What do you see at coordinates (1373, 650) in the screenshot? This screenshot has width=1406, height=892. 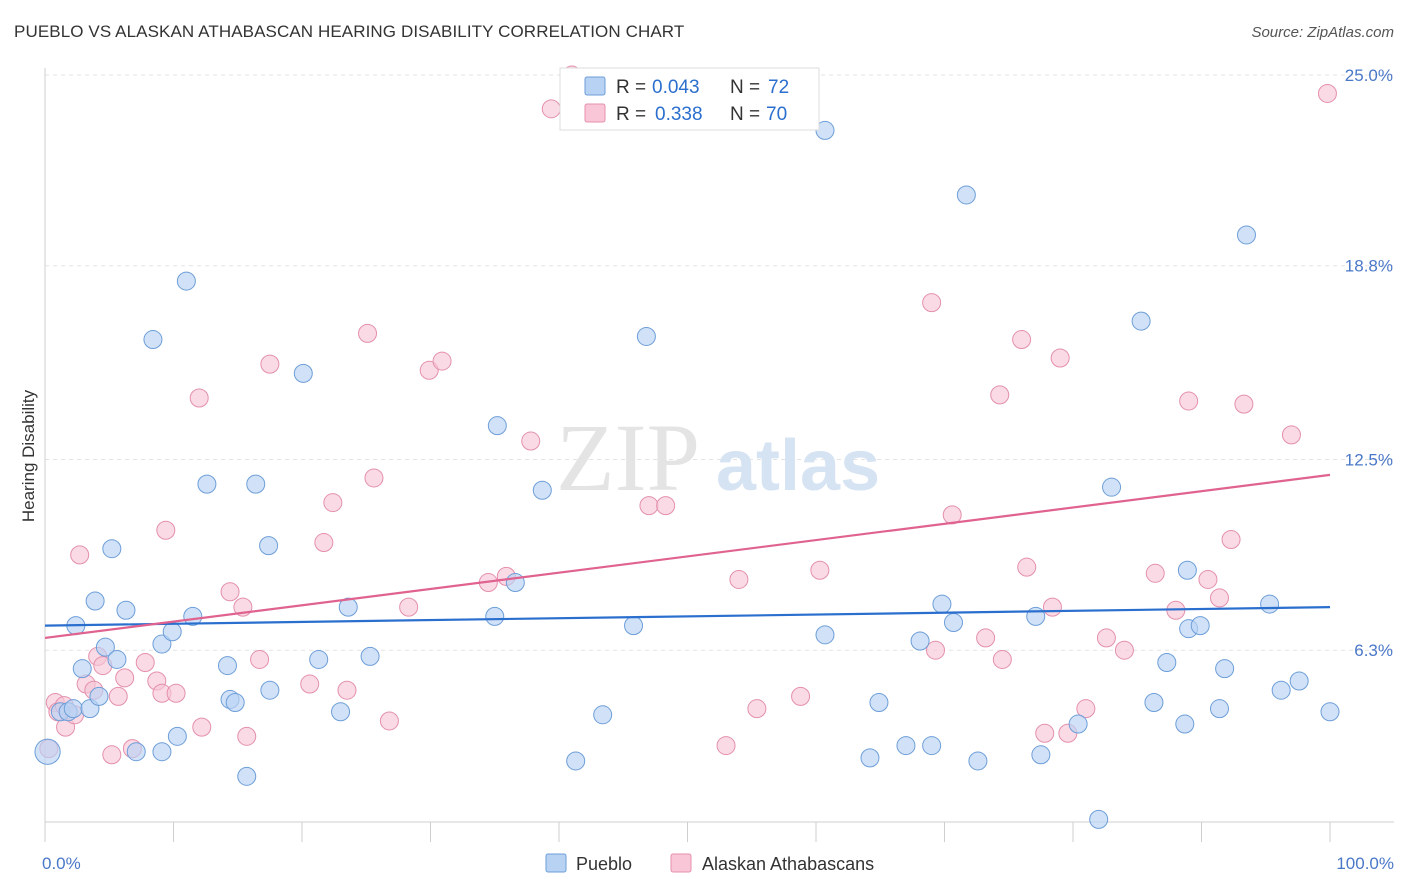 I see `y-tick-label-0: 6.3%` at bounding box center [1373, 650].